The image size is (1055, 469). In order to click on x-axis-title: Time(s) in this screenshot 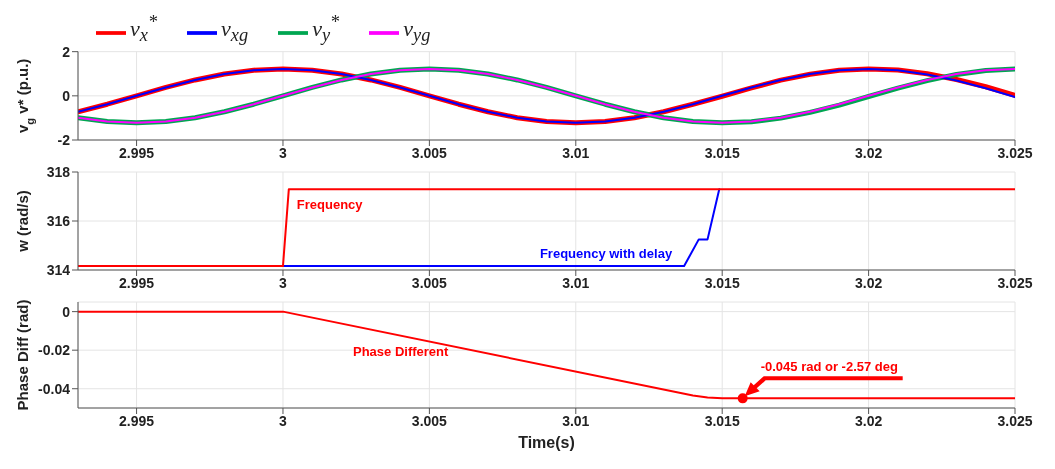, I will do `click(546, 442)`.